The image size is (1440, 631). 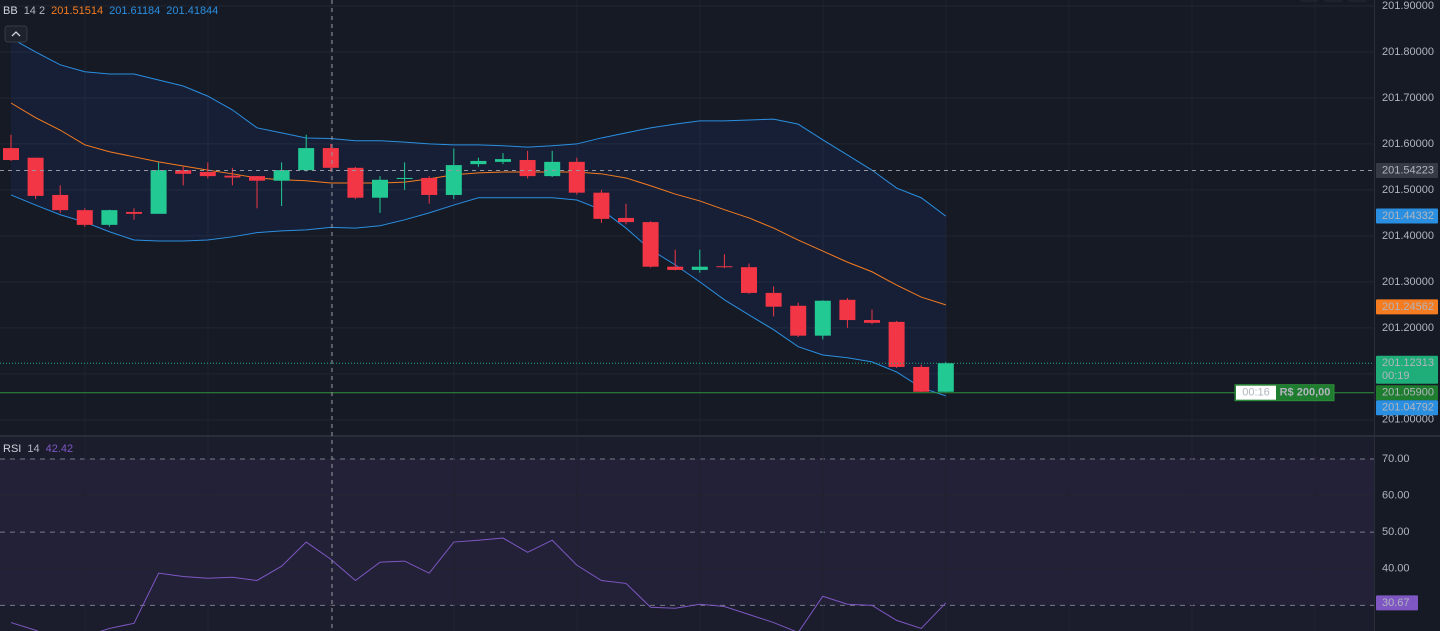 I want to click on order-time-box, so click(x=1256, y=392).